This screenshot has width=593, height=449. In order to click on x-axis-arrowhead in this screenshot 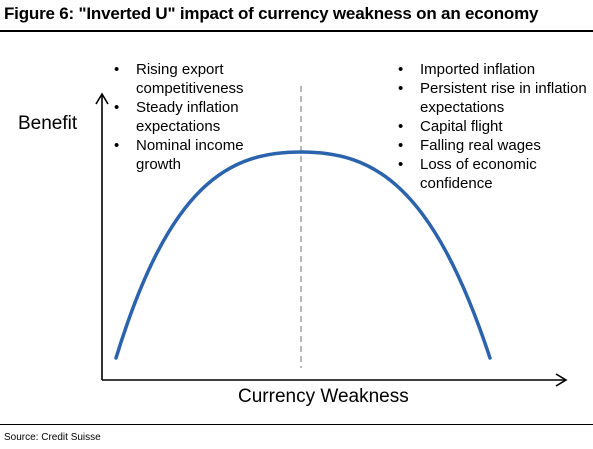, I will do `click(561, 380)`.